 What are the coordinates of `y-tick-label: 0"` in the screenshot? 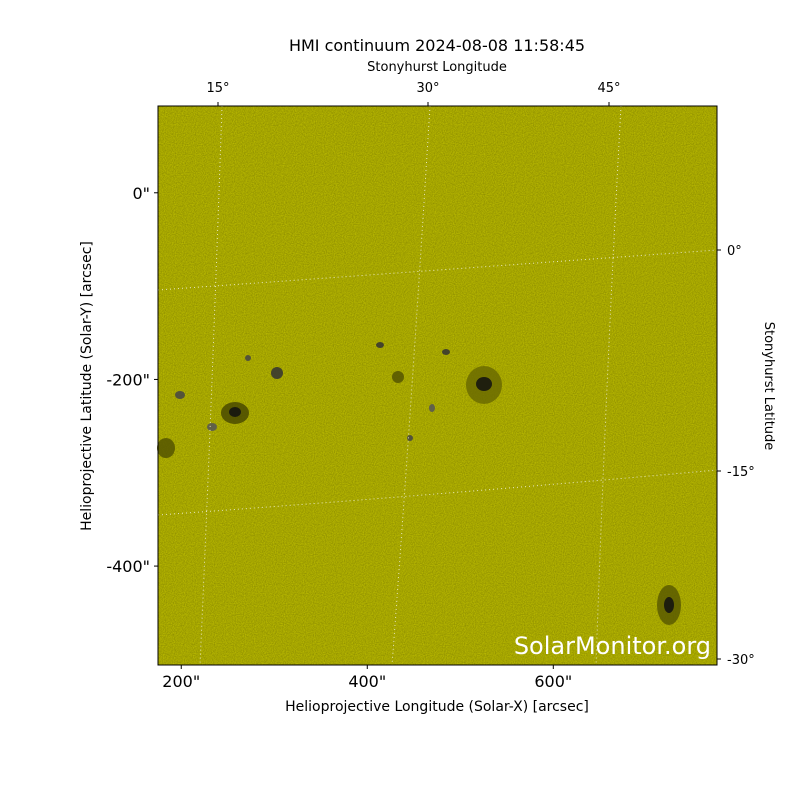 It's located at (141, 193).